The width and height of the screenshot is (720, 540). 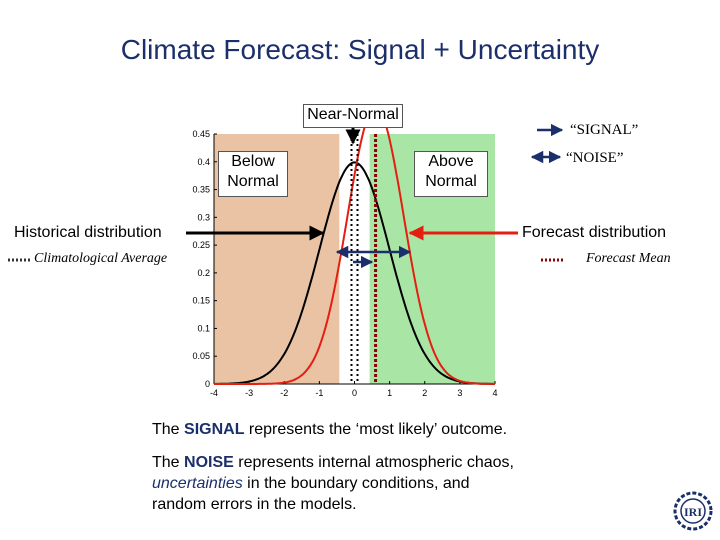 What do you see at coordinates (594, 232) in the screenshot?
I see `forecast-distribution-label: Forecast distribution` at bounding box center [594, 232].